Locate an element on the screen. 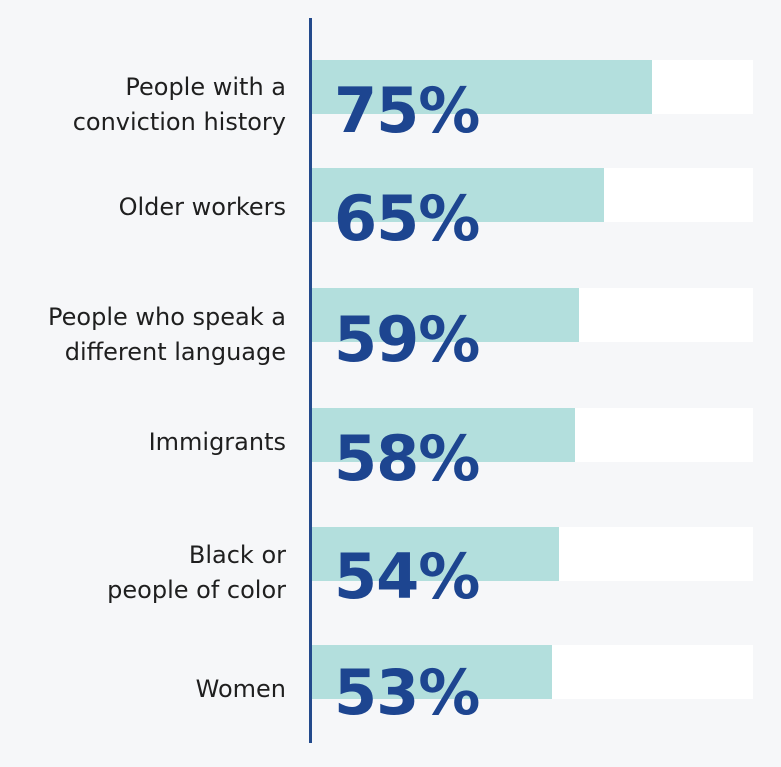 The height and width of the screenshot is (767, 781). category-label-line: Immigrants is located at coordinates (217, 442).